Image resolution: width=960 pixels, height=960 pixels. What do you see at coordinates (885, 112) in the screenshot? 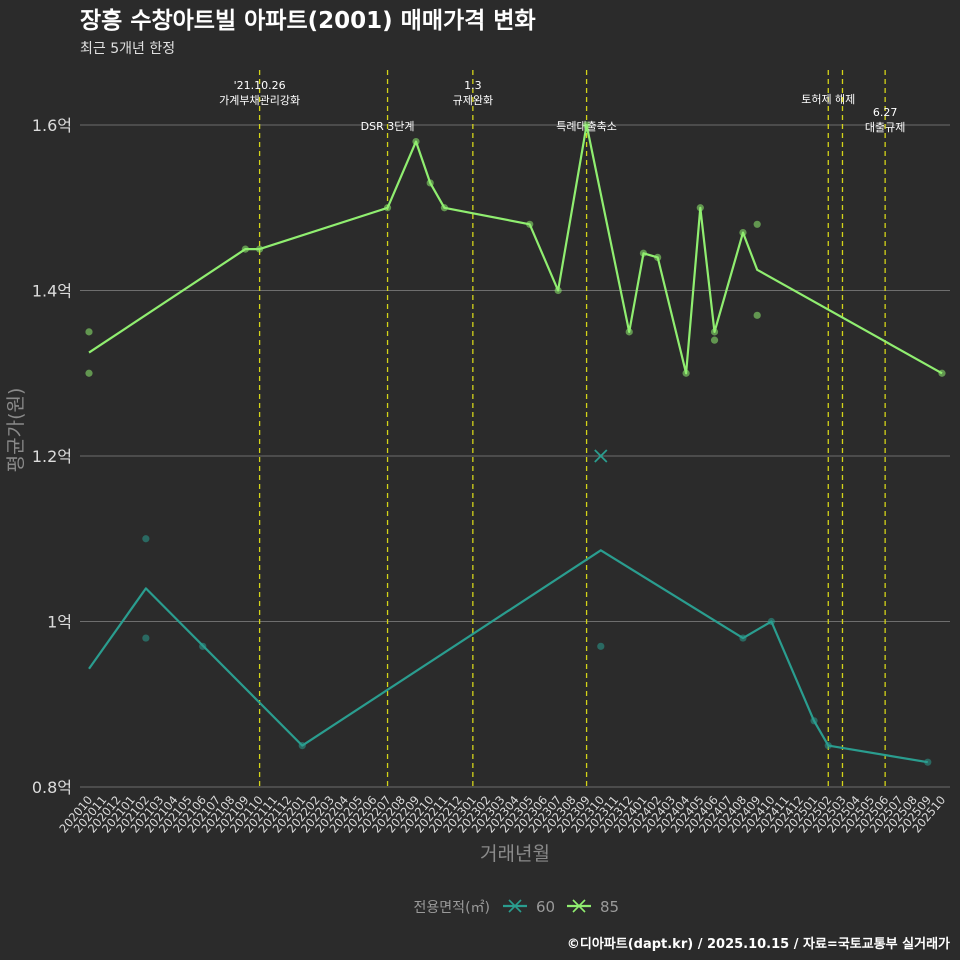
I see `event-label: 6.27` at bounding box center [885, 112].